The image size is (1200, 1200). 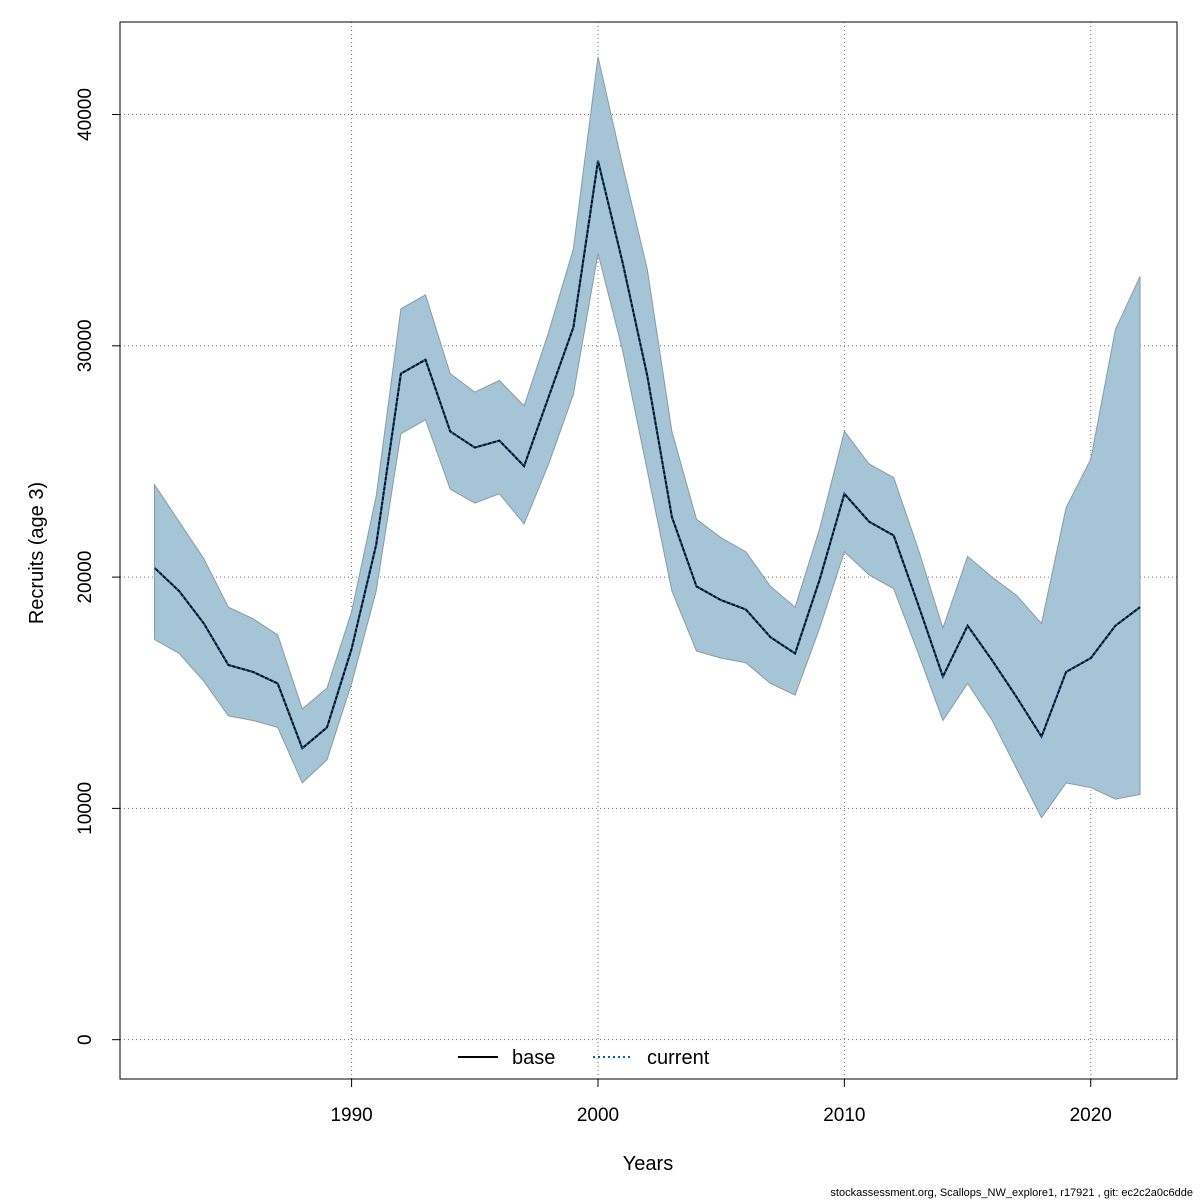 What do you see at coordinates (1091, 1115) in the screenshot?
I see `x-tick-label-2020: 2020` at bounding box center [1091, 1115].